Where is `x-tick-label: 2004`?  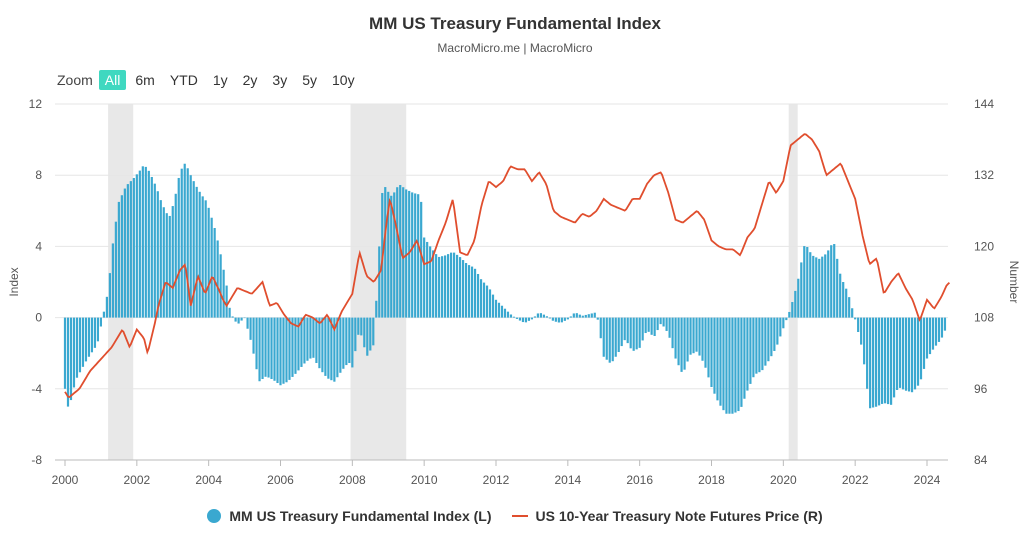
x-tick-label: 2004 is located at coordinates (208, 480).